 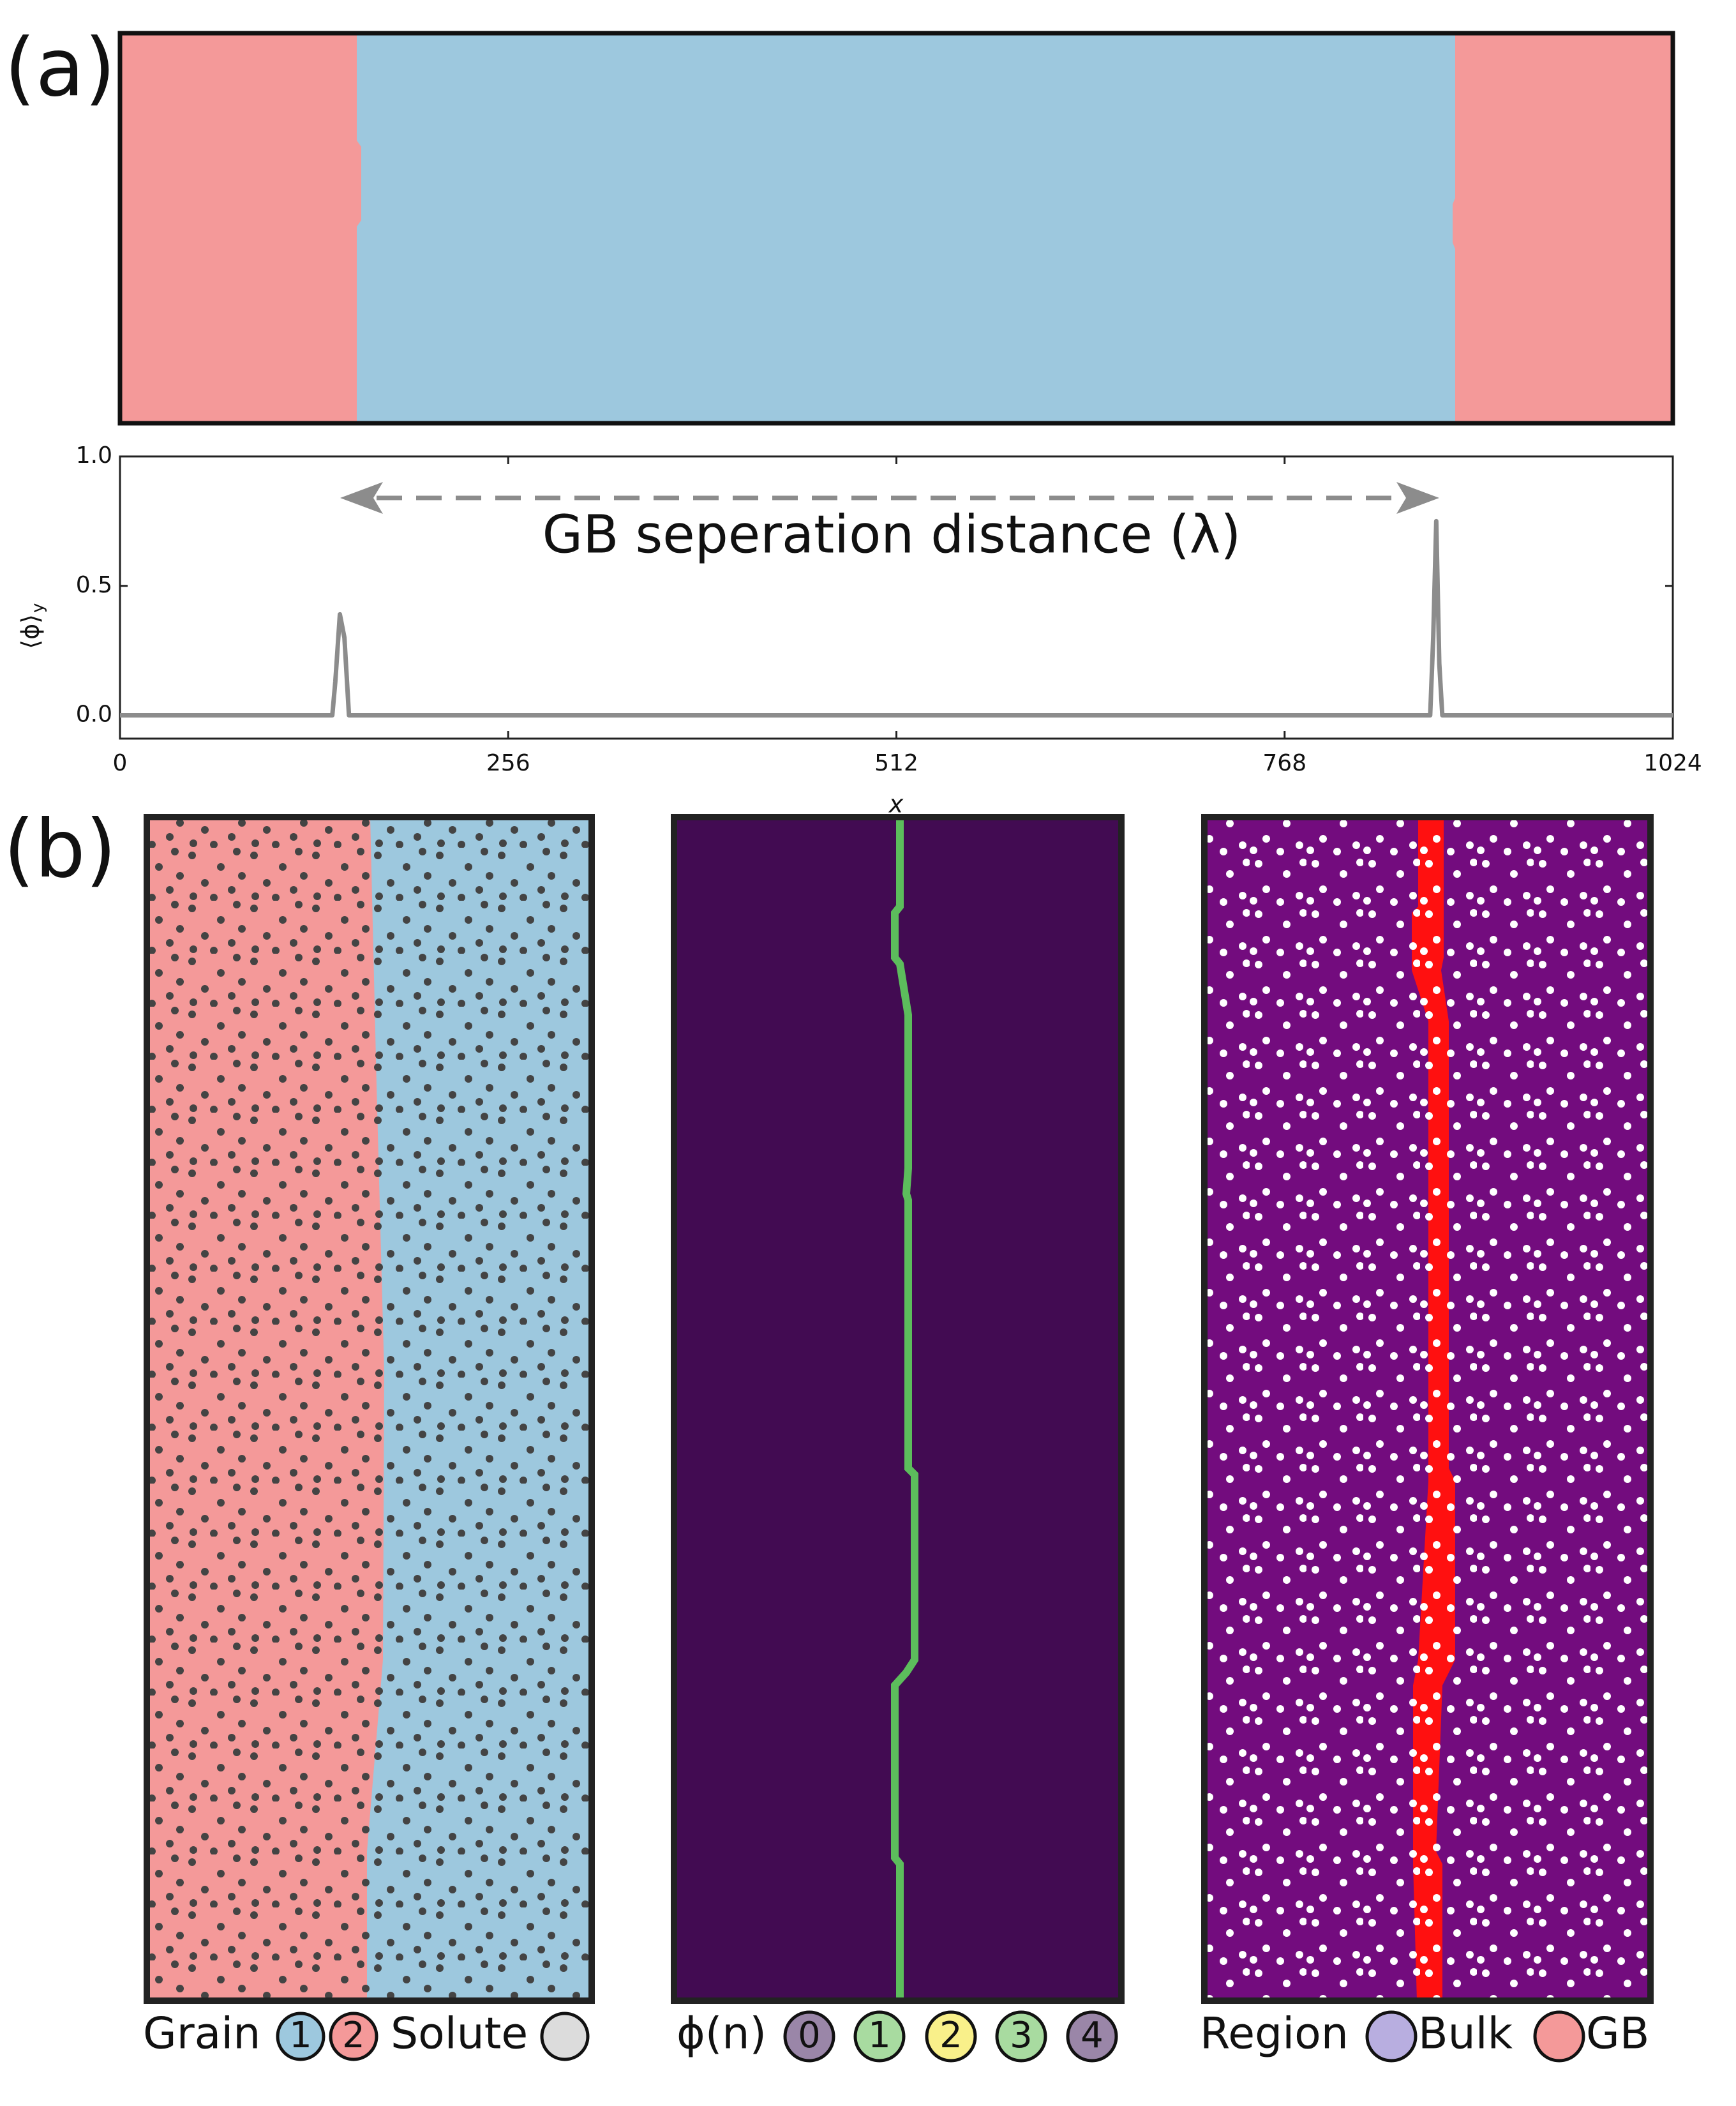 I want to click on region-map, so click(x=1427, y=1409).